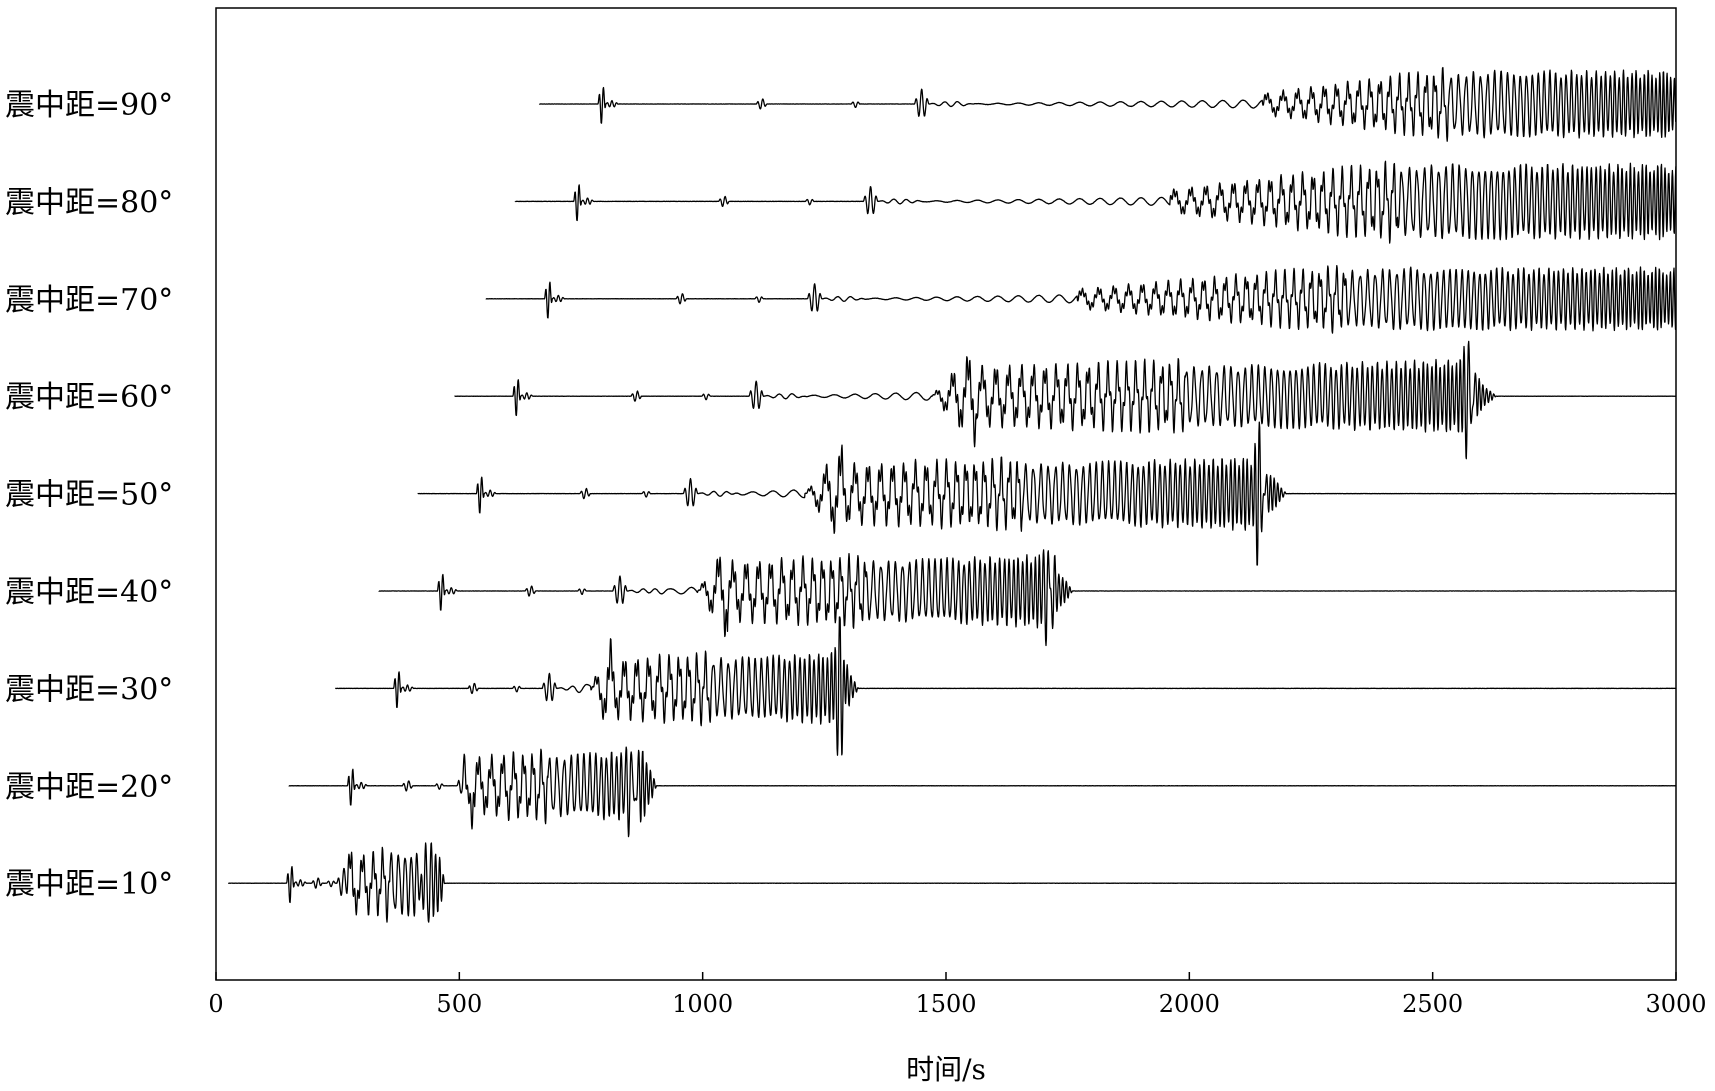  I want to click on x-axis-title: 时间/s, so click(946, 1069).